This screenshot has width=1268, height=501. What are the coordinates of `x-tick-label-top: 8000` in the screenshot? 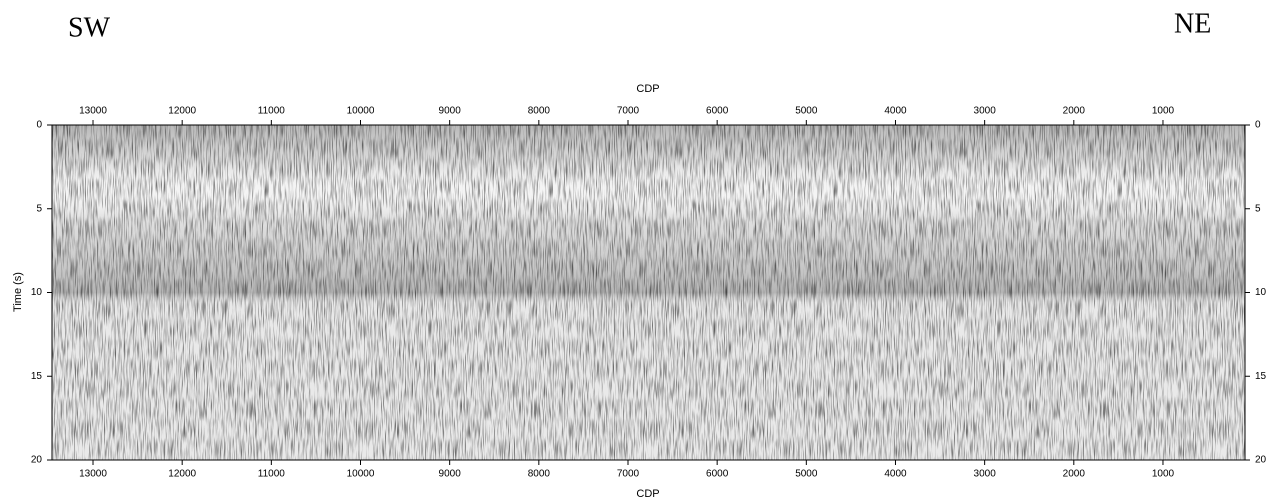 It's located at (539, 111).